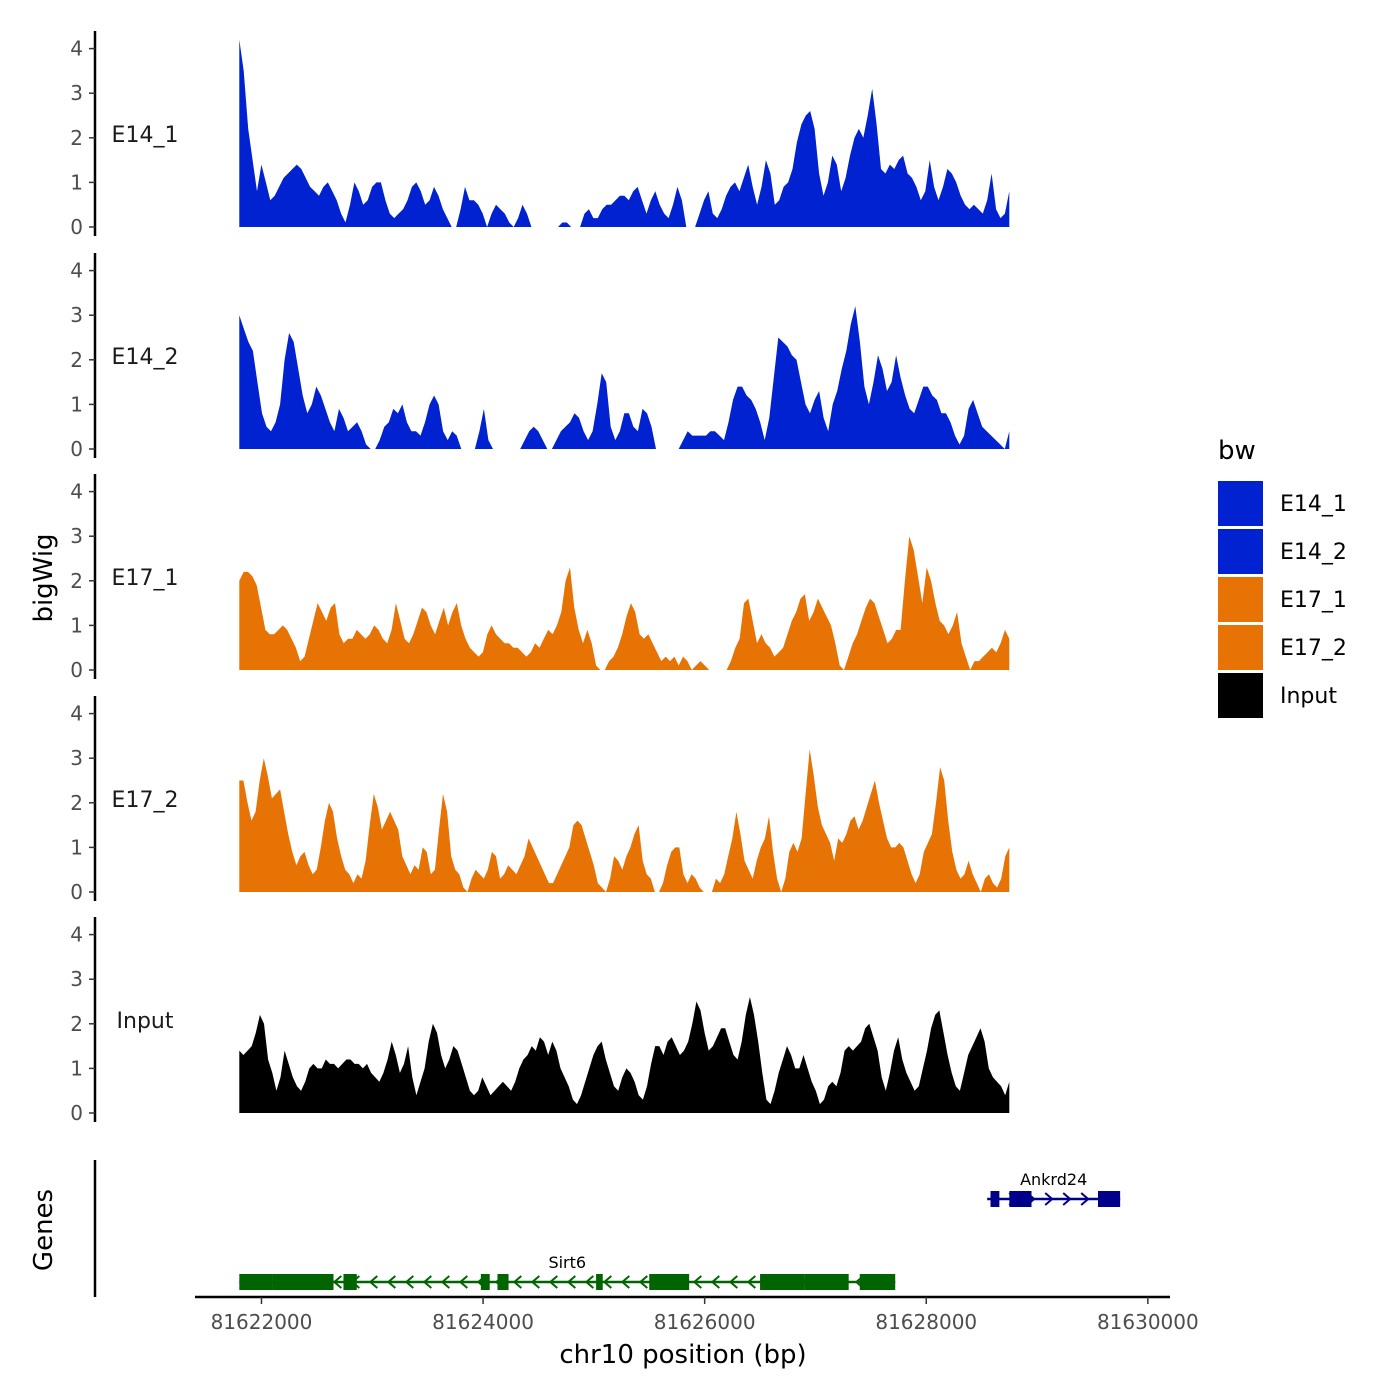 This screenshot has width=1400, height=1400. I want to click on legend-label: E17_2, so click(1313, 648).